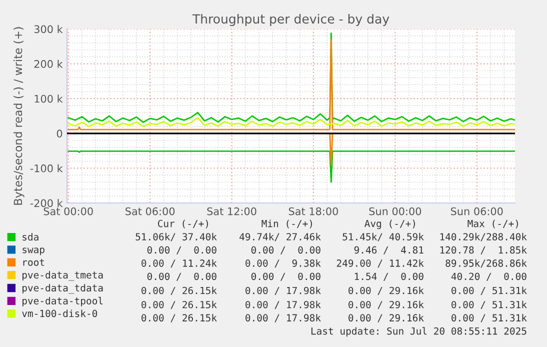 This screenshot has width=547, height=347. Describe the element at coordinates (291, 20) in the screenshot. I see `chart-title: Throughput per device - by day` at that location.